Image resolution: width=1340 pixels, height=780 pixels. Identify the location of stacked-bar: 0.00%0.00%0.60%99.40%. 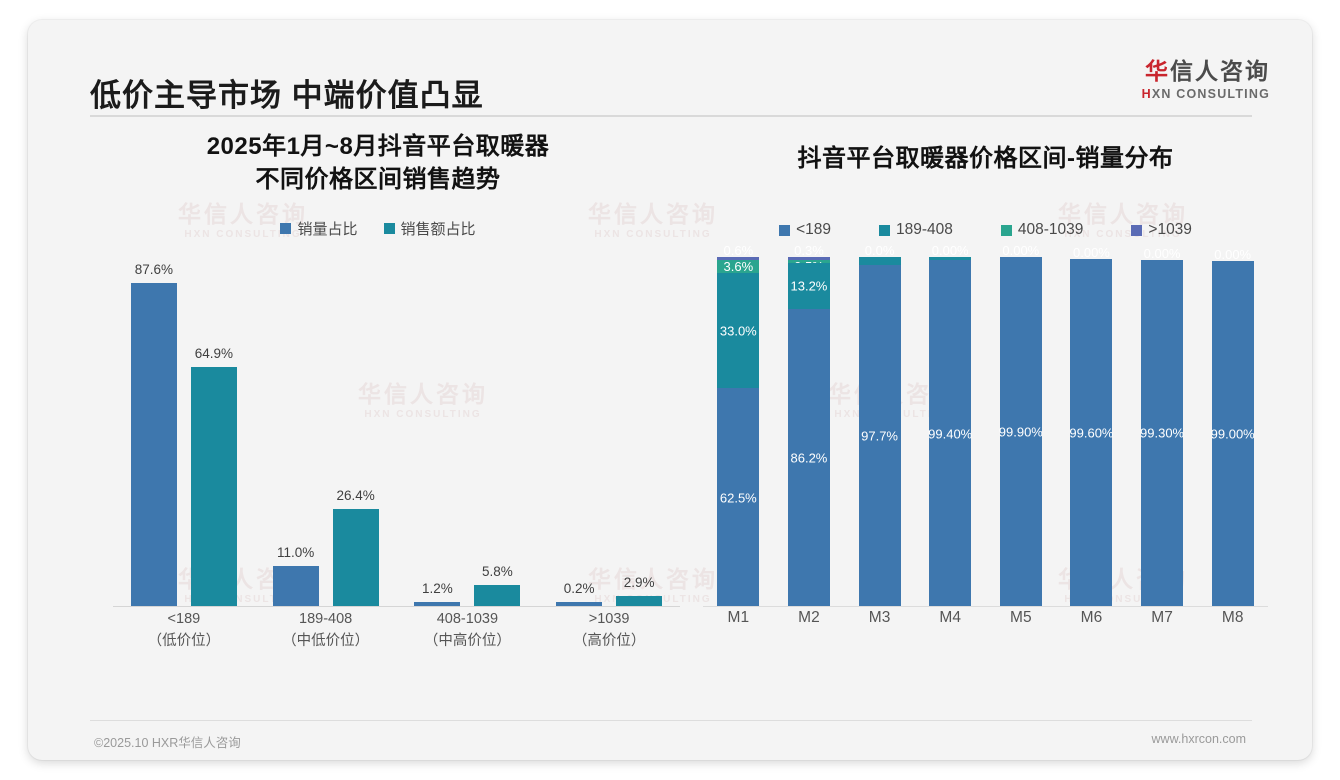
(950, 425).